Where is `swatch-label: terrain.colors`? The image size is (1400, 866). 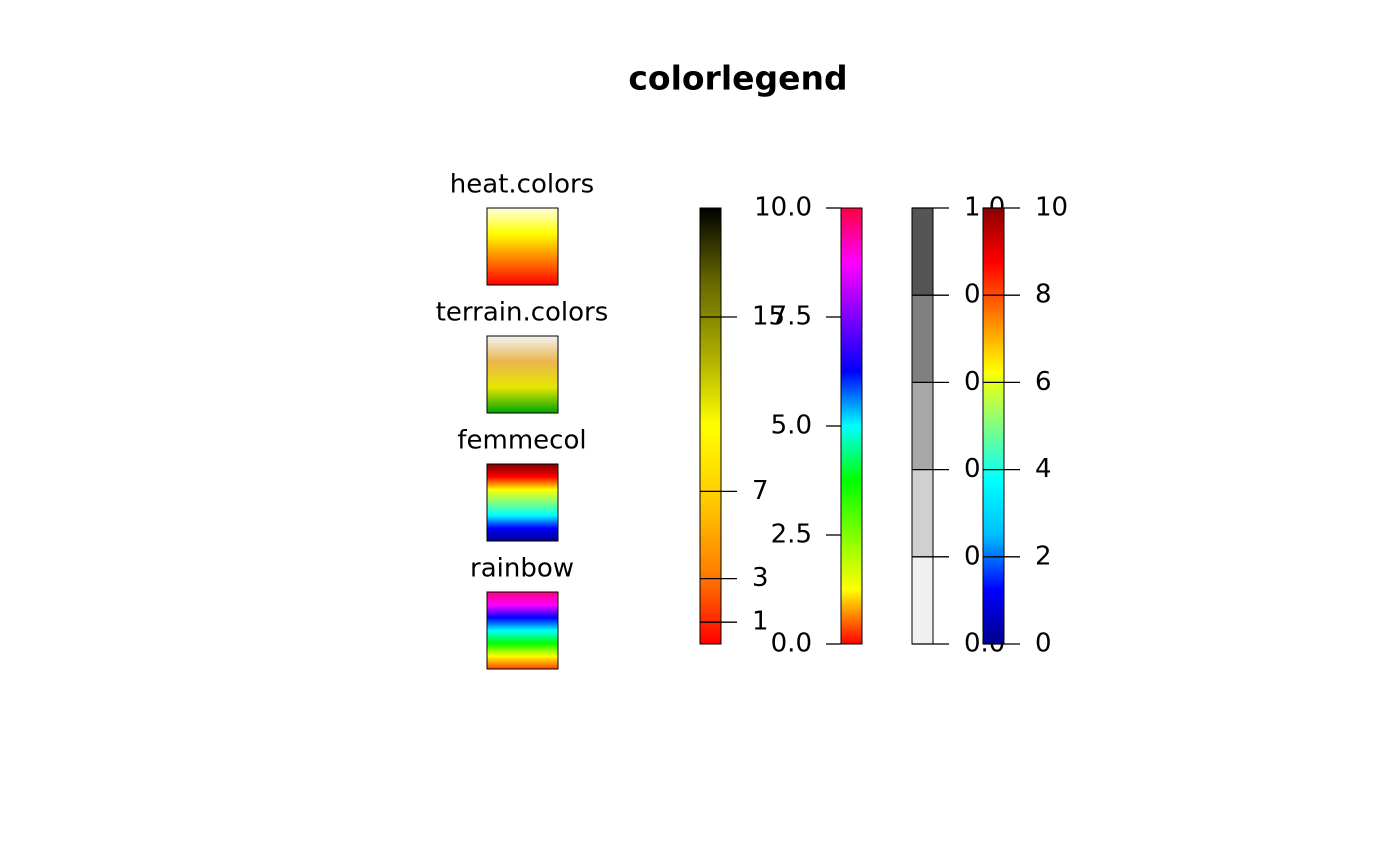
swatch-label: terrain.colors is located at coordinates (522, 313).